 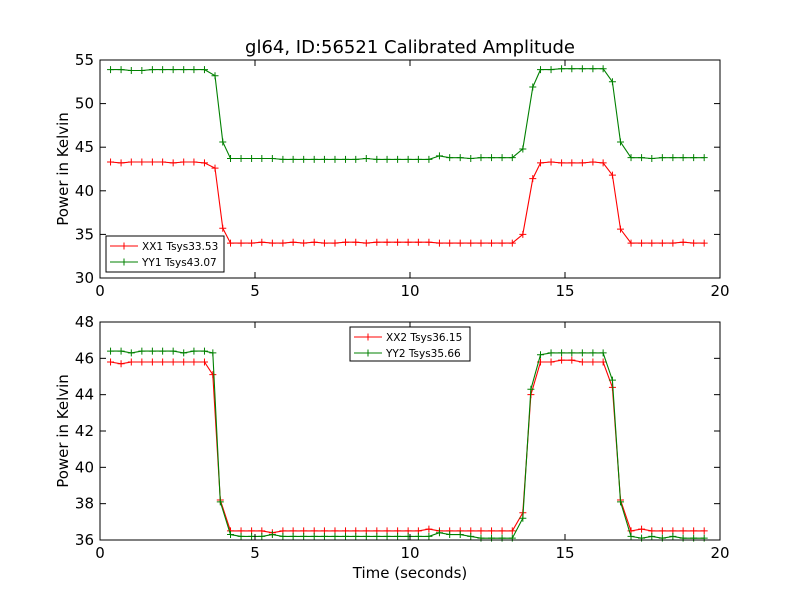 I want to click on bottom-ytick-label: 36, so click(x=84, y=540).